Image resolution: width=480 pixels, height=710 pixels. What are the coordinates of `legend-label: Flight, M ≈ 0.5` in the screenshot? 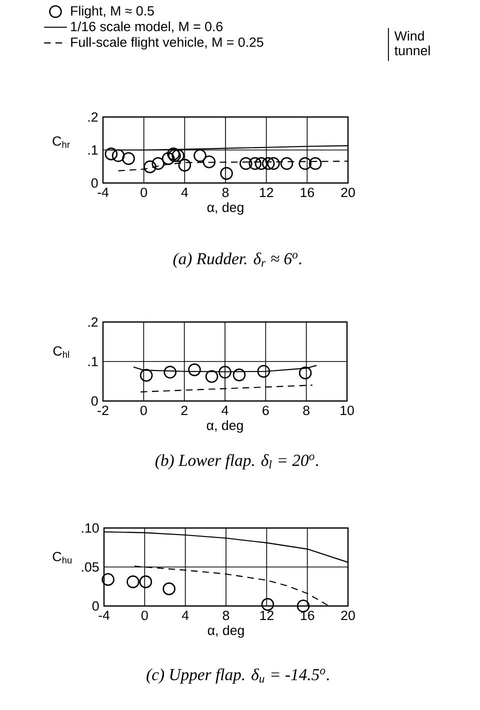 It's located at (112, 12).